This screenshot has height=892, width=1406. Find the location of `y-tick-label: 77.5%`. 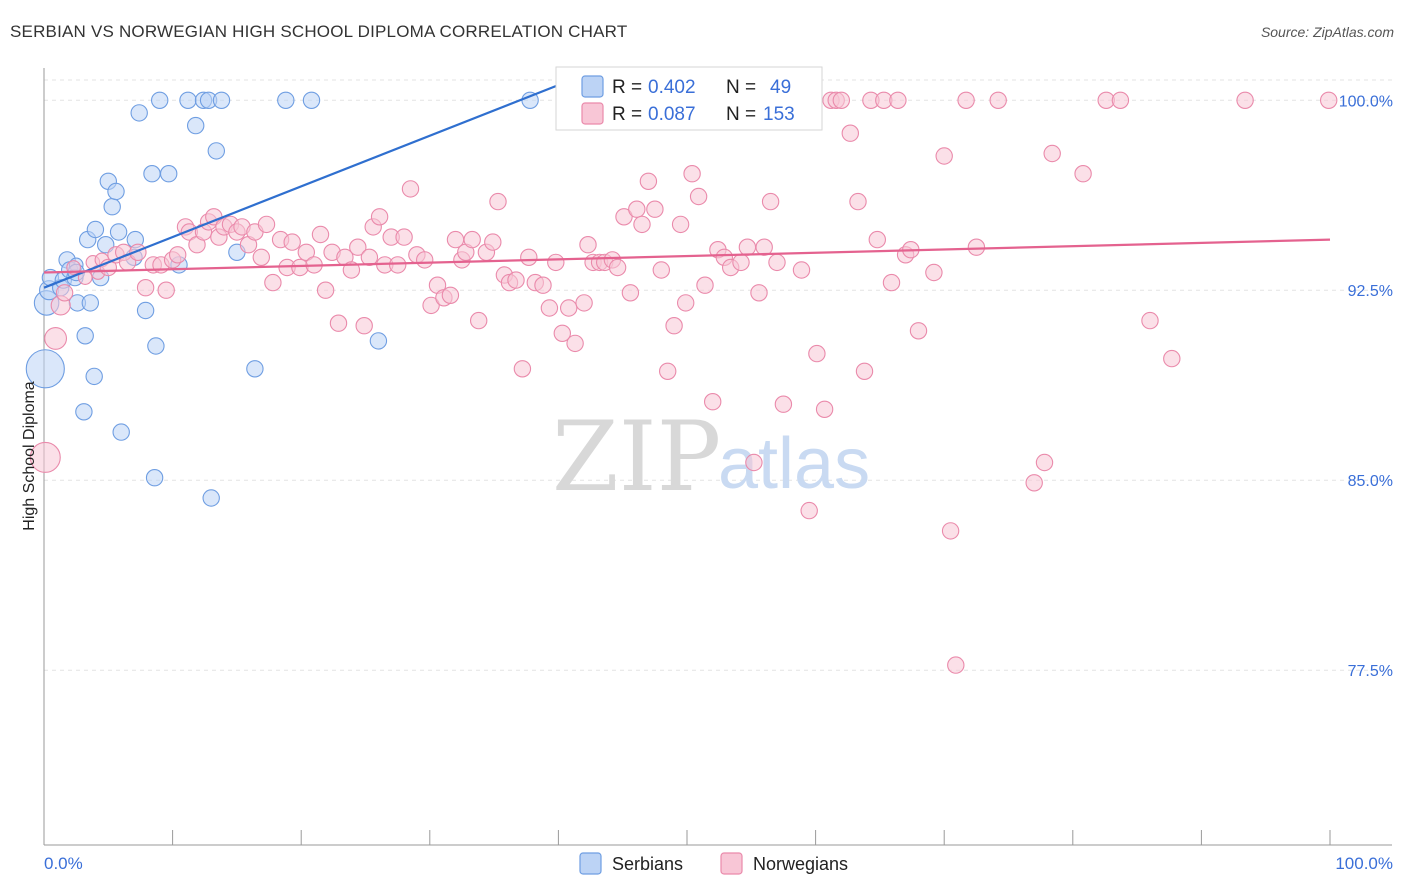

y-tick-label: 77.5% is located at coordinates (1370, 671).